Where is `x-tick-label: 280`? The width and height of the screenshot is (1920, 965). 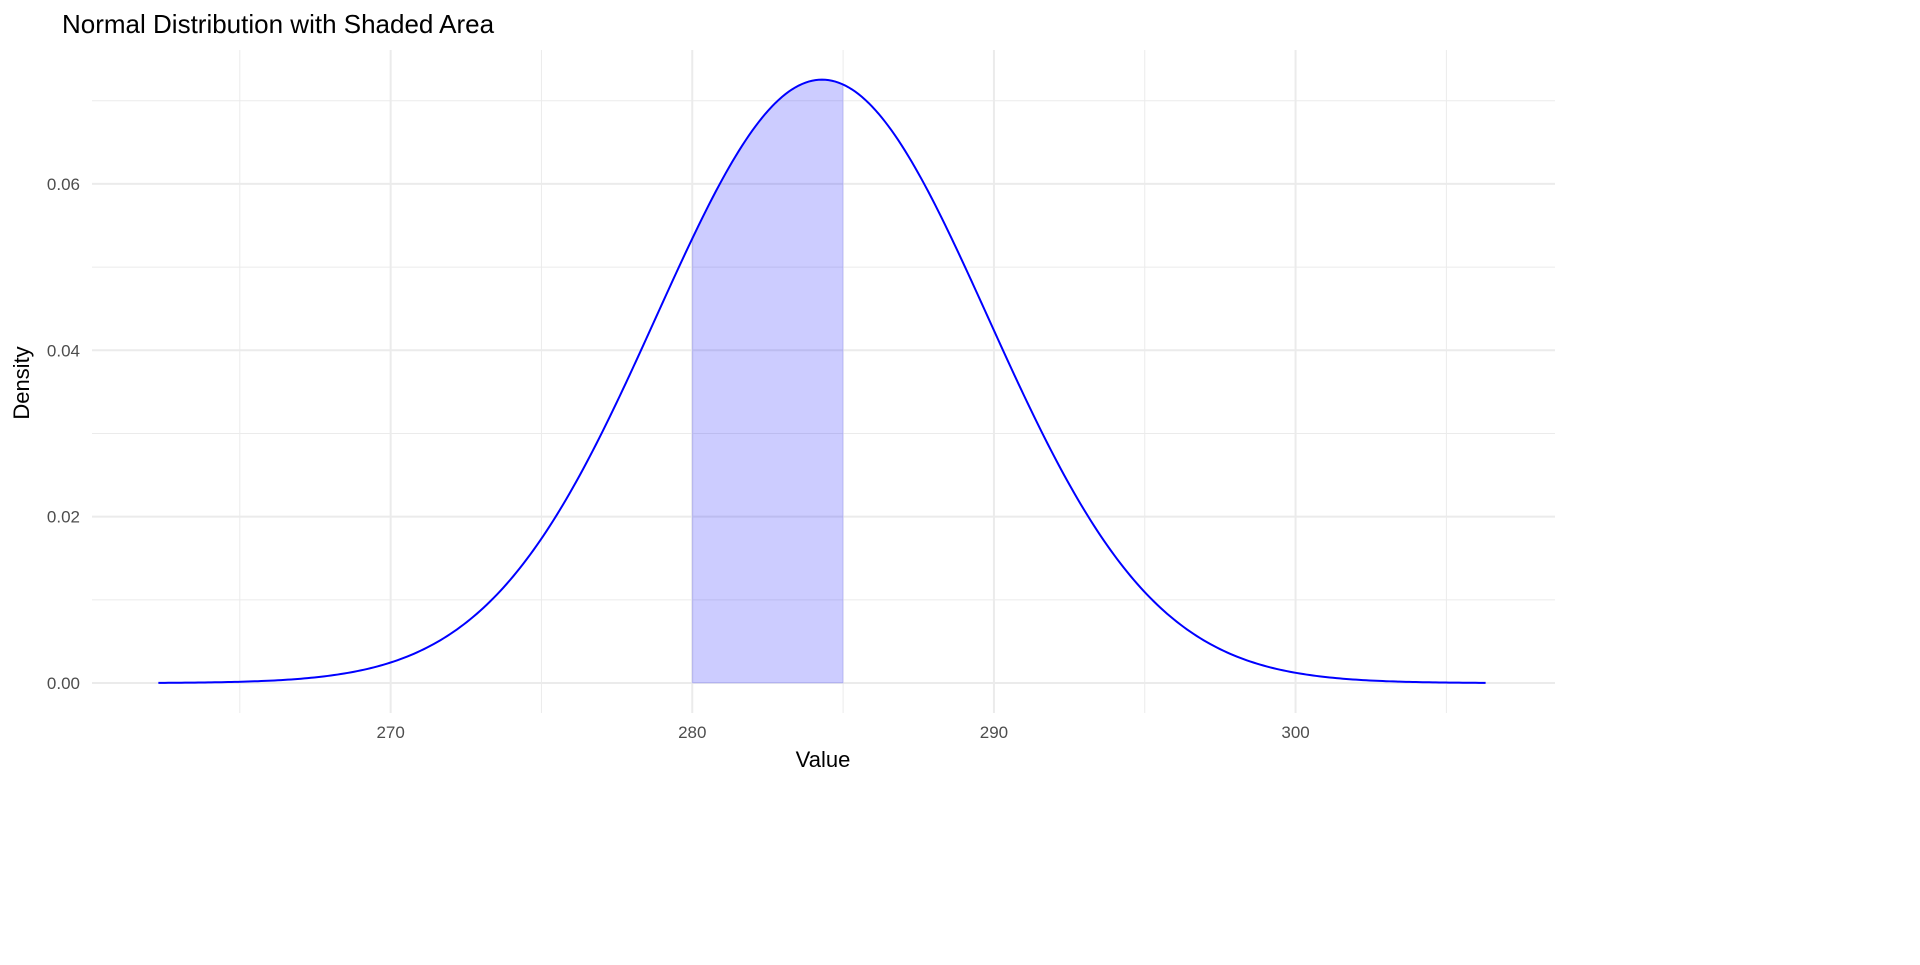 x-tick-label: 280 is located at coordinates (692, 732).